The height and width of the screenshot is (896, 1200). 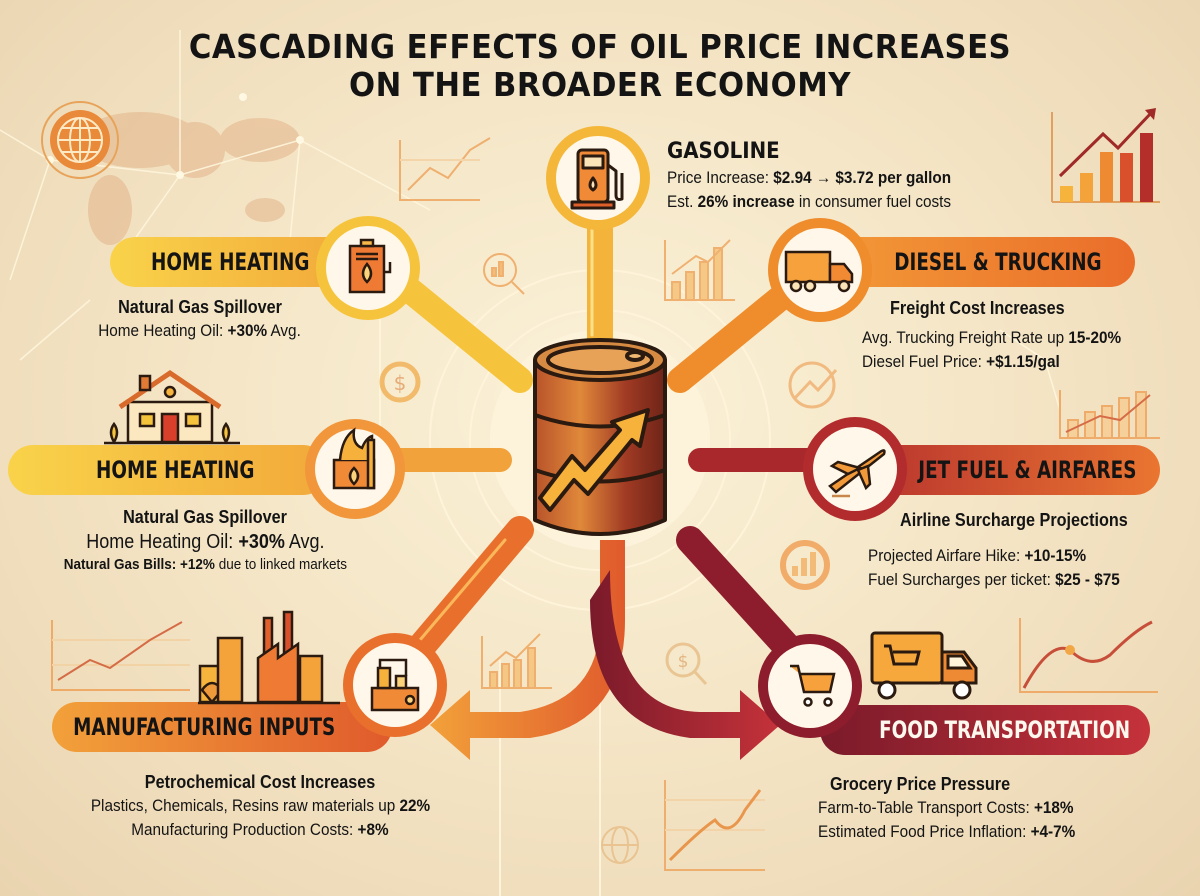 What do you see at coordinates (269, 657) in the screenshot?
I see `factory-icon` at bounding box center [269, 657].